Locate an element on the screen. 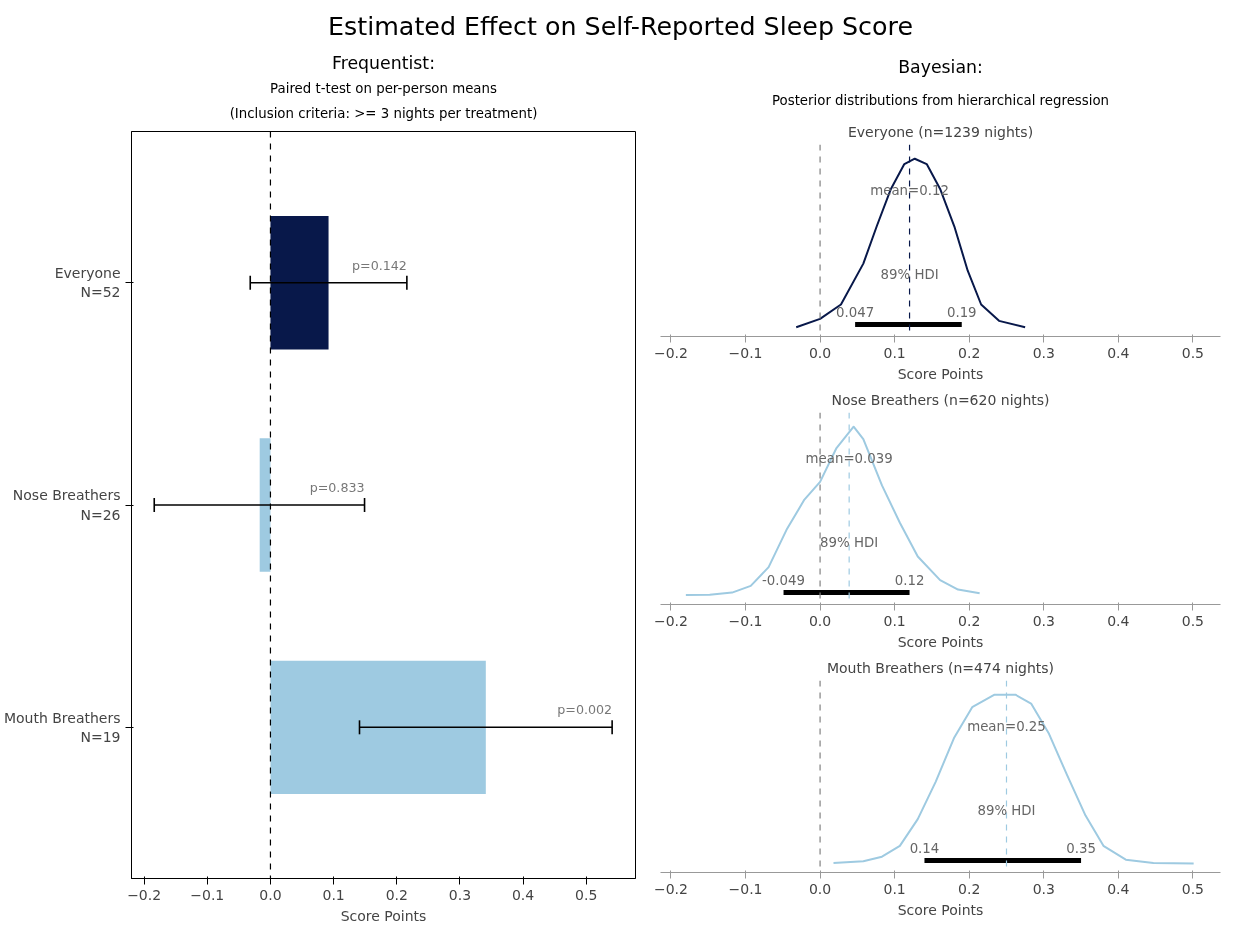 This screenshot has width=1244, height=942. y-tick-label: Mouth Breathers N=19 is located at coordinates (62, 727).